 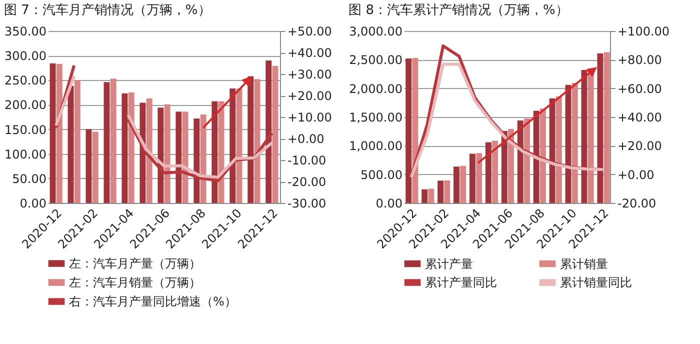 I want to click on y2-tick-label: -10.00, so click(x=307, y=161).